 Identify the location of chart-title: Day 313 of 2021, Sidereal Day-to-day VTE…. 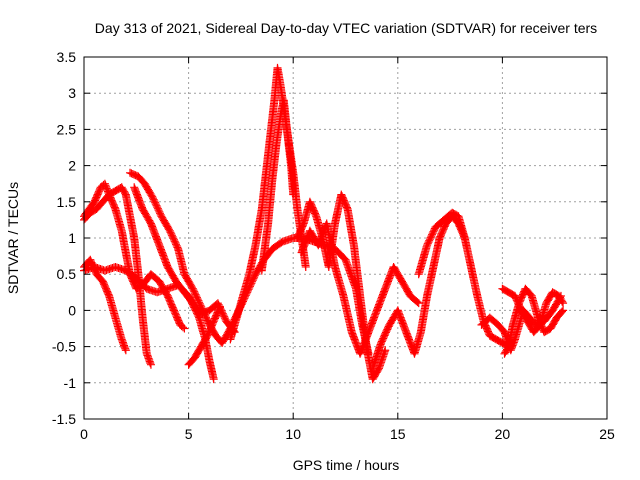
(346, 28).